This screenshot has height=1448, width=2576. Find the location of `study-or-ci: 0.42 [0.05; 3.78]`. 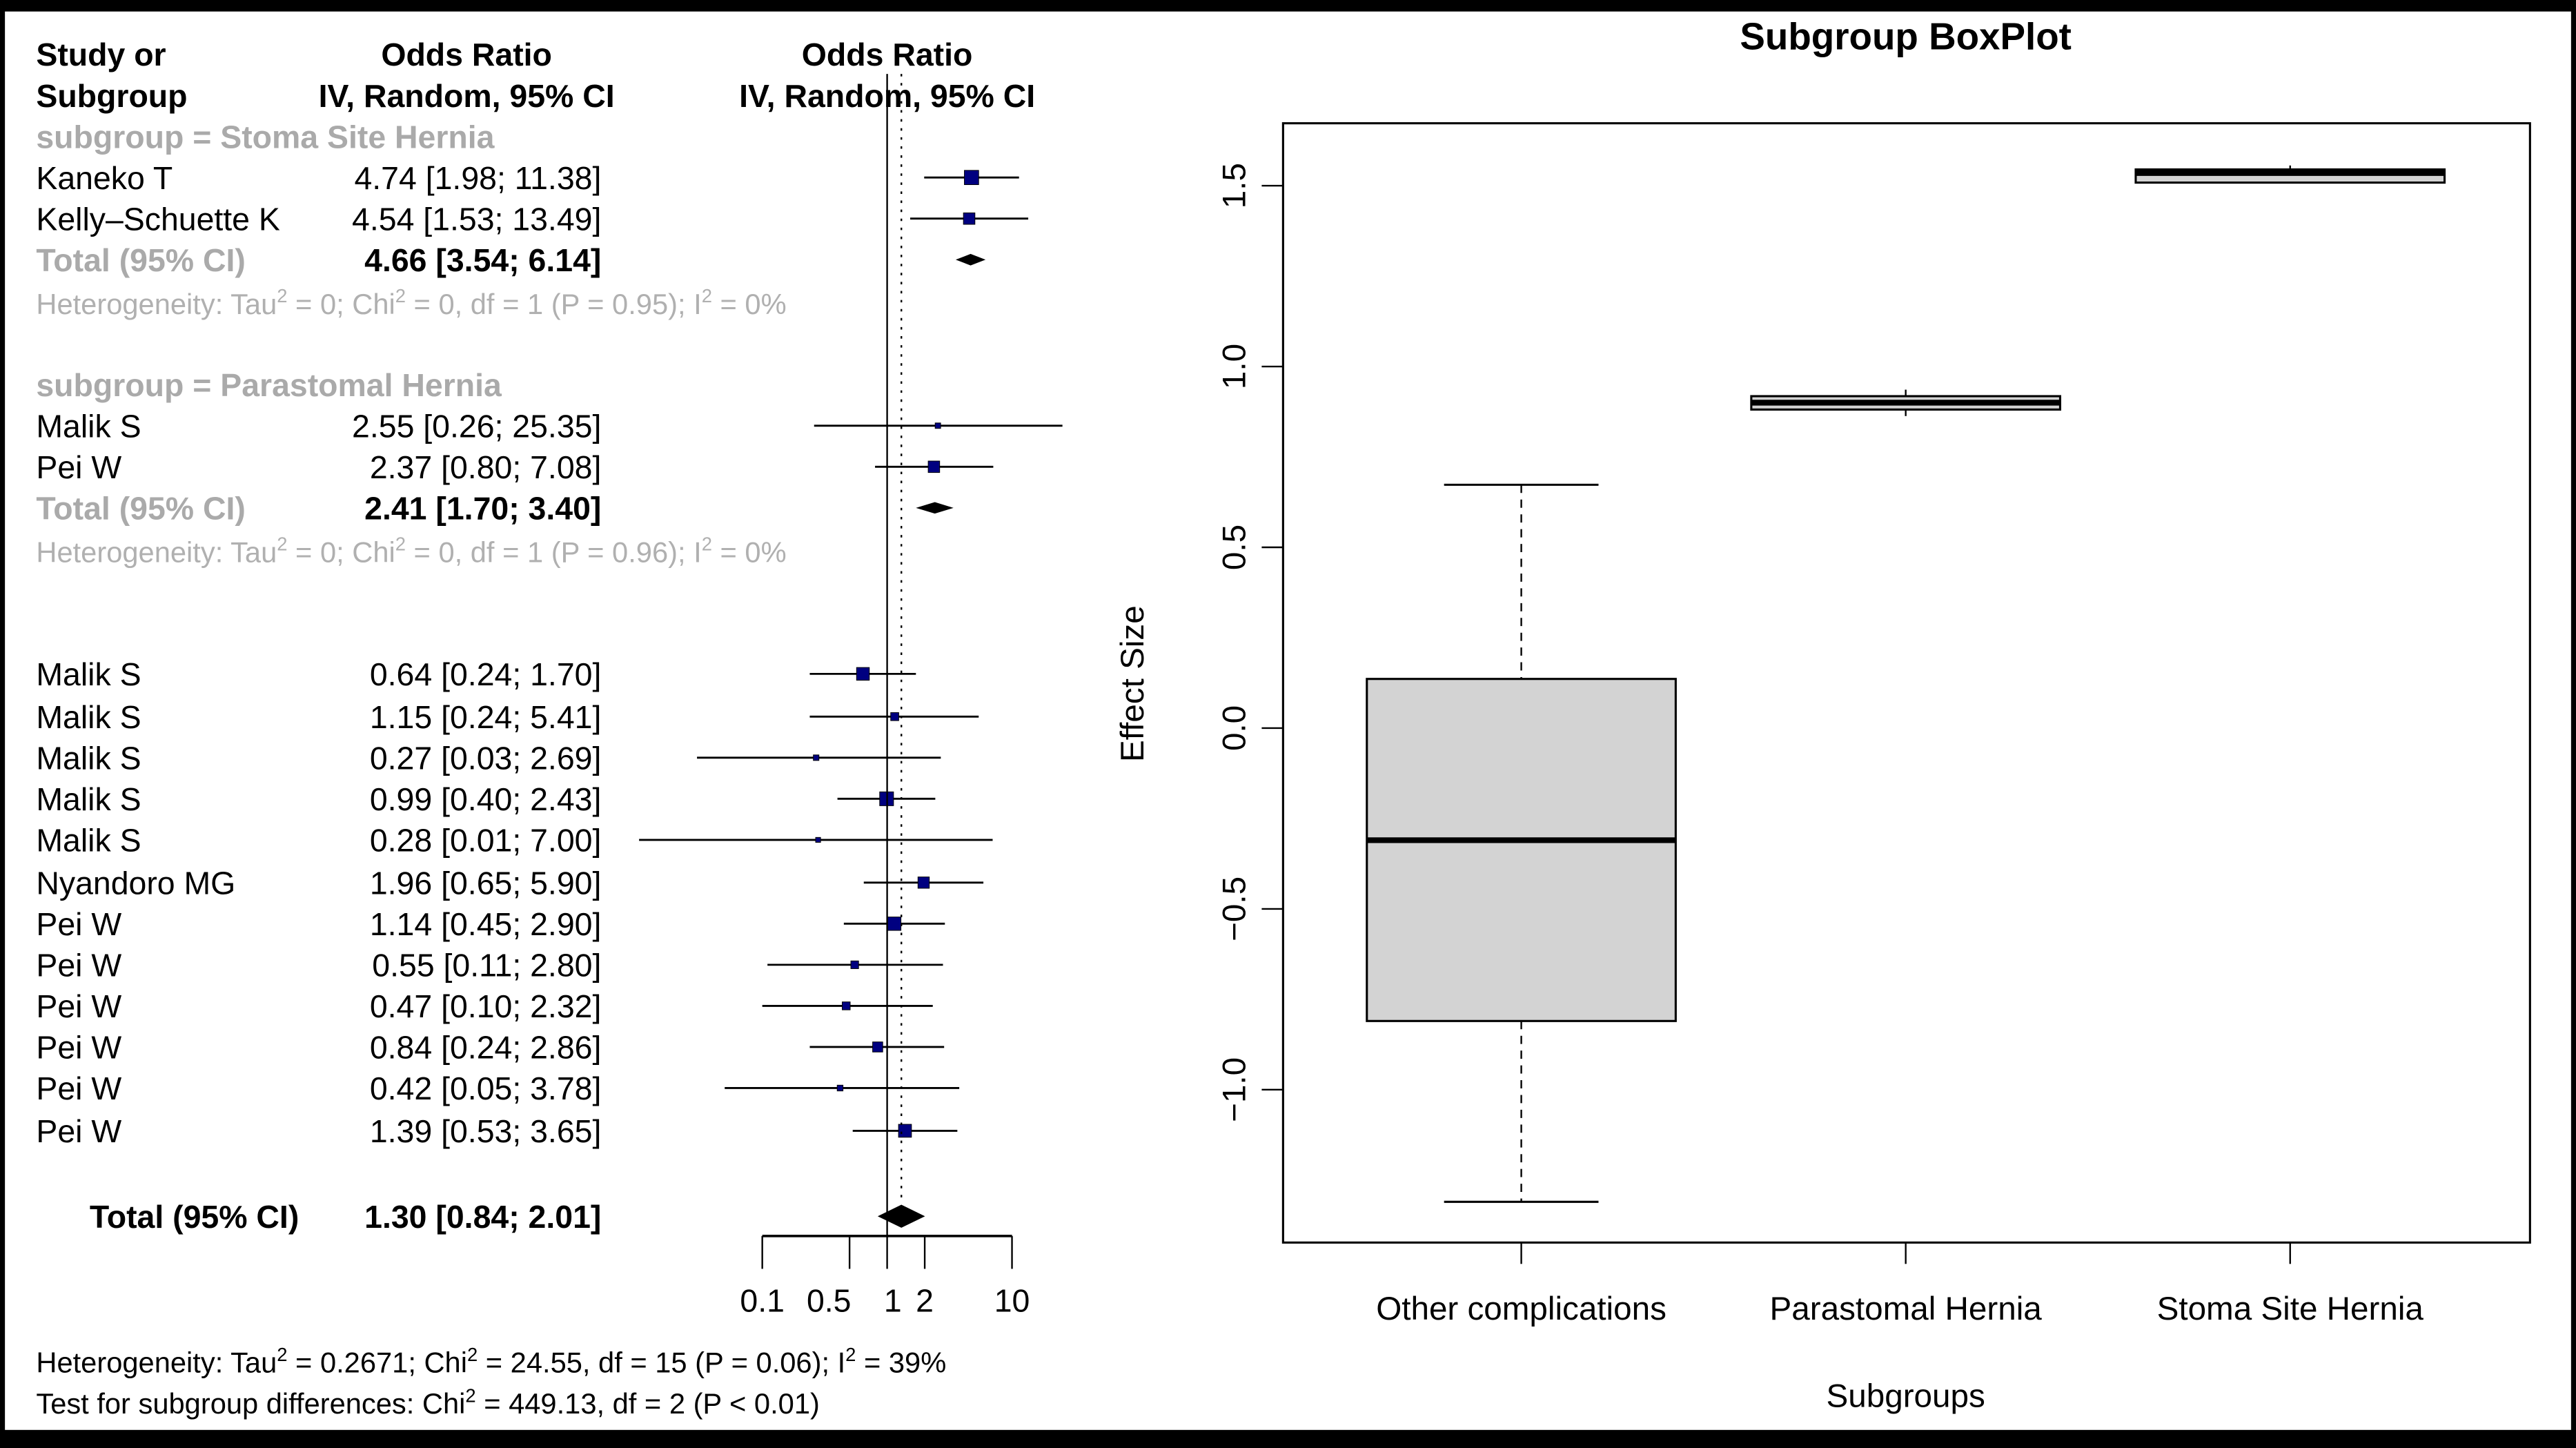

study-or-ci: 0.42 [0.05; 3.78] is located at coordinates (486, 1088).